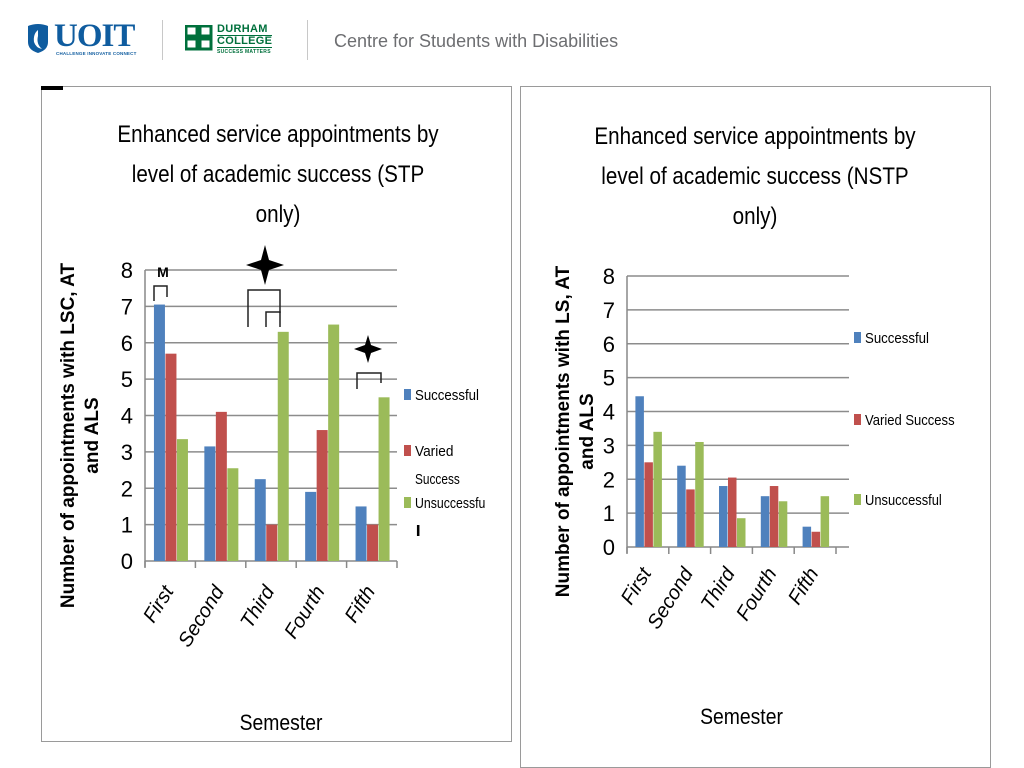 The image size is (1024, 768). I want to click on panel-corner-mark, so click(52, 88).